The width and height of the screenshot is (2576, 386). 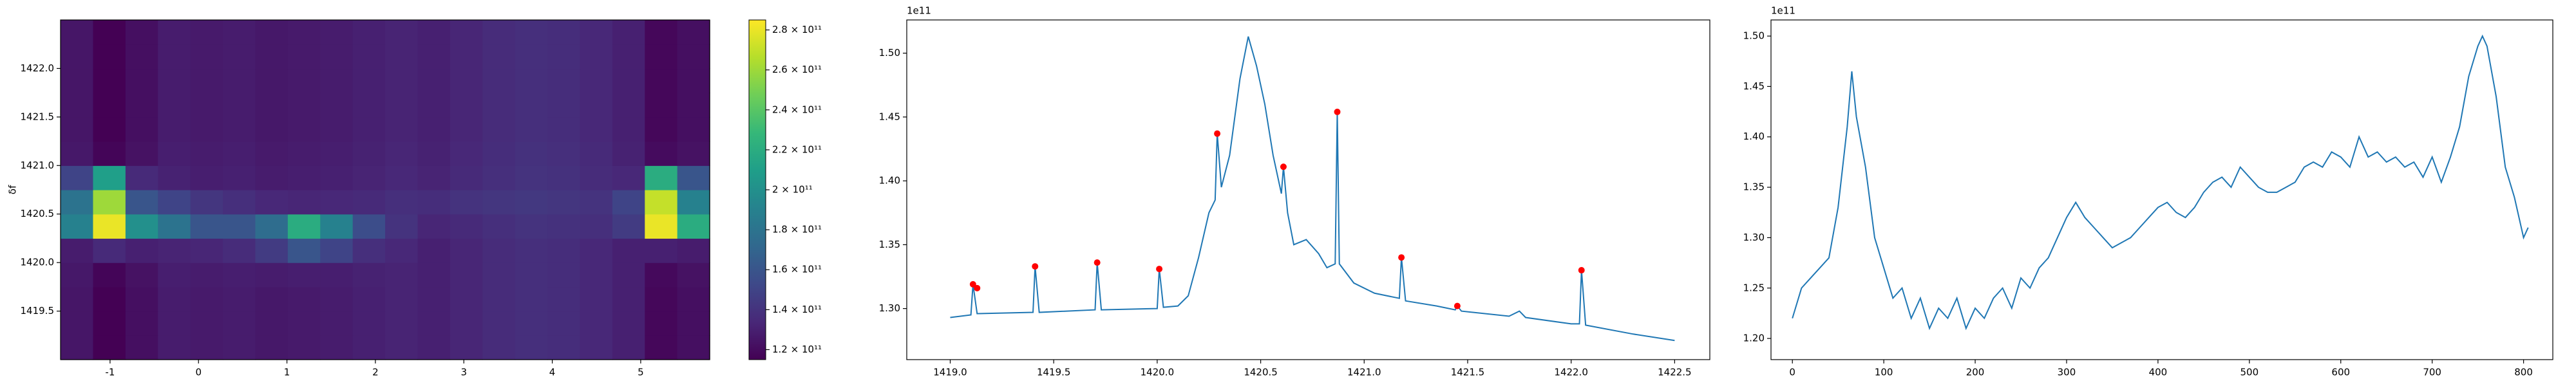 What do you see at coordinates (1754, 237) in the screenshot?
I see `y-tick-label: 1.30` at bounding box center [1754, 237].